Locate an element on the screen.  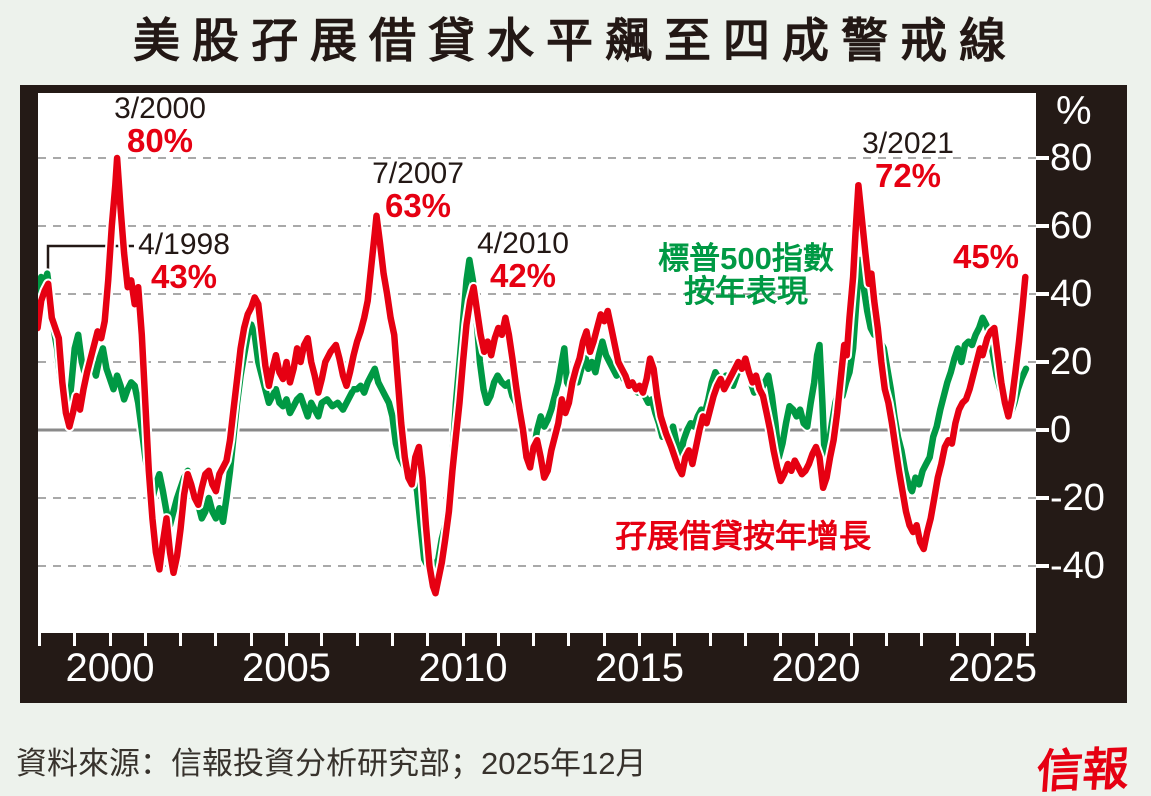
page-title: 美股孖展借貸水平飆至四成警戒線 is located at coordinates (575, 40).